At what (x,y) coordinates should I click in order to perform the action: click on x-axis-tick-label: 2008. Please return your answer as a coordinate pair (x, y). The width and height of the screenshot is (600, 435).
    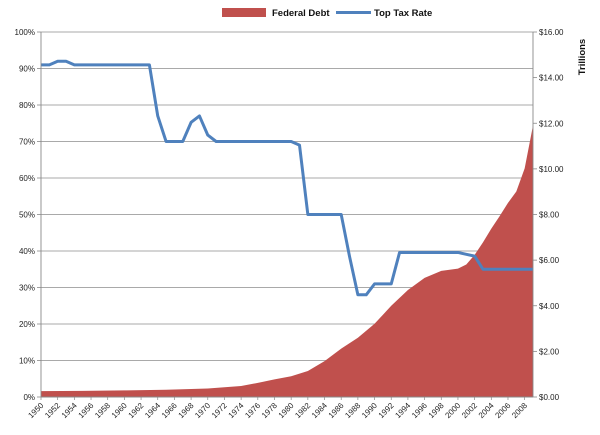
    Looking at the image, I should click on (519, 410).